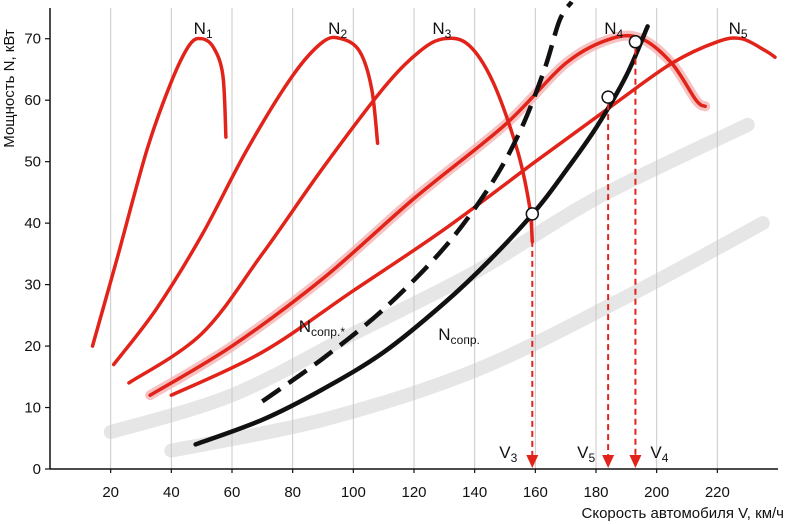  What do you see at coordinates (619, 34) in the screenshot?
I see `label-n4-sub: 4` at bounding box center [619, 34].